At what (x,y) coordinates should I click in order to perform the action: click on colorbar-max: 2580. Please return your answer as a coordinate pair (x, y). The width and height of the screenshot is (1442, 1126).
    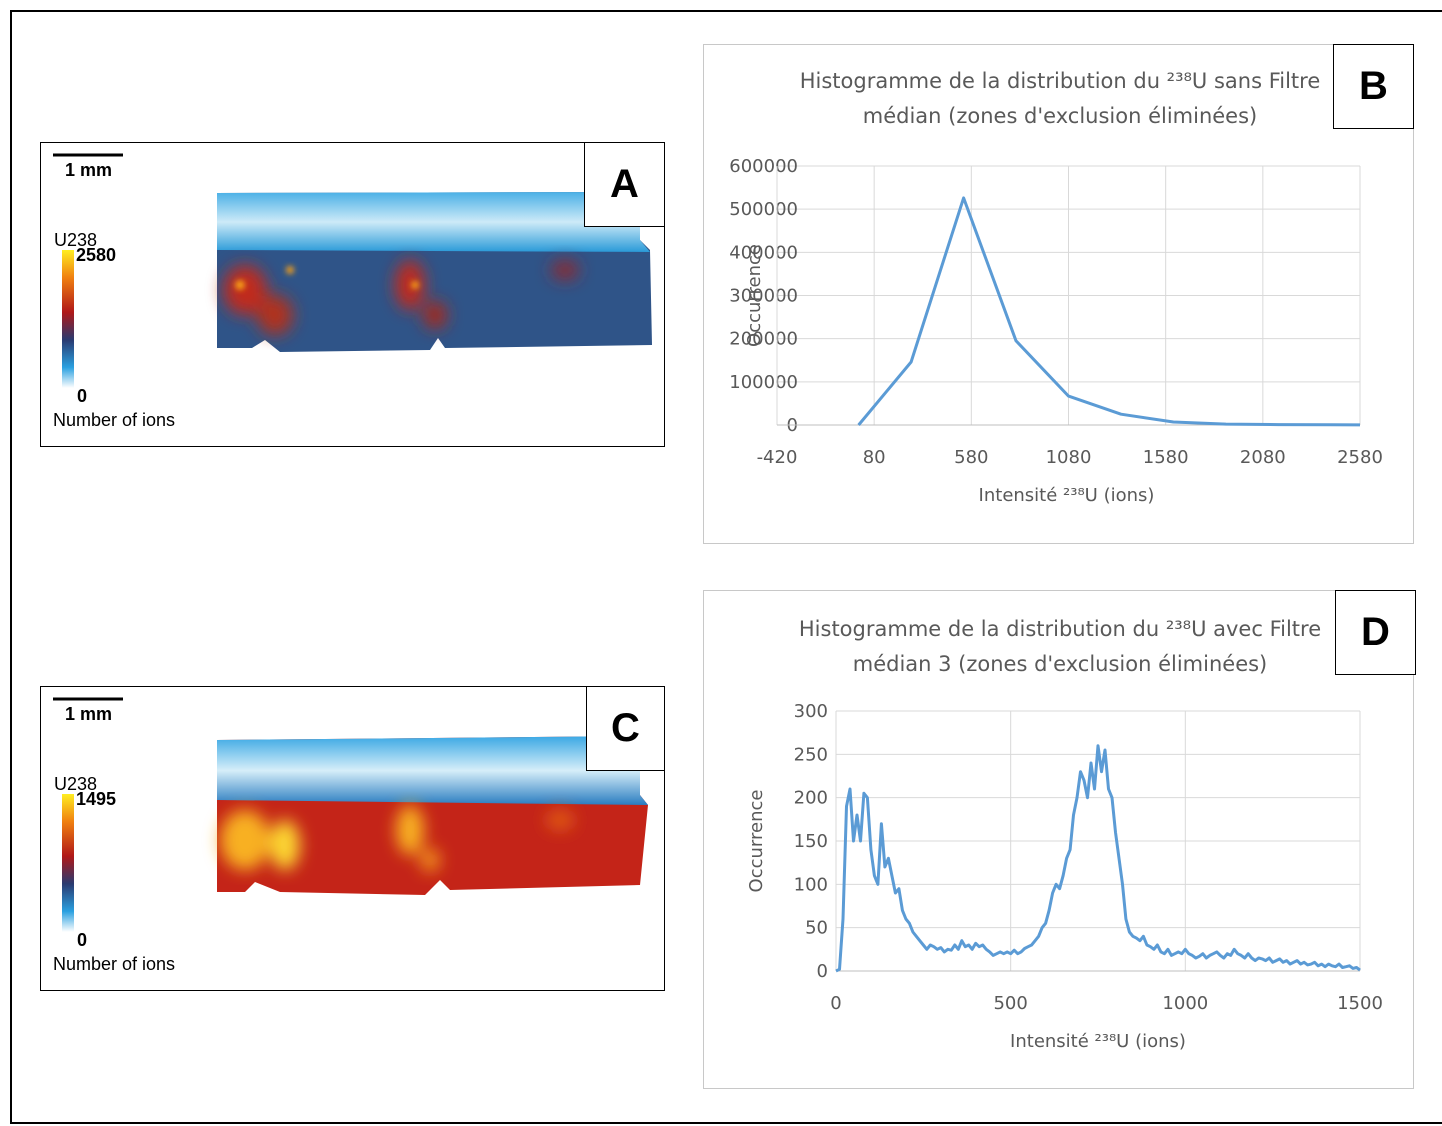
    Looking at the image, I should click on (96, 255).